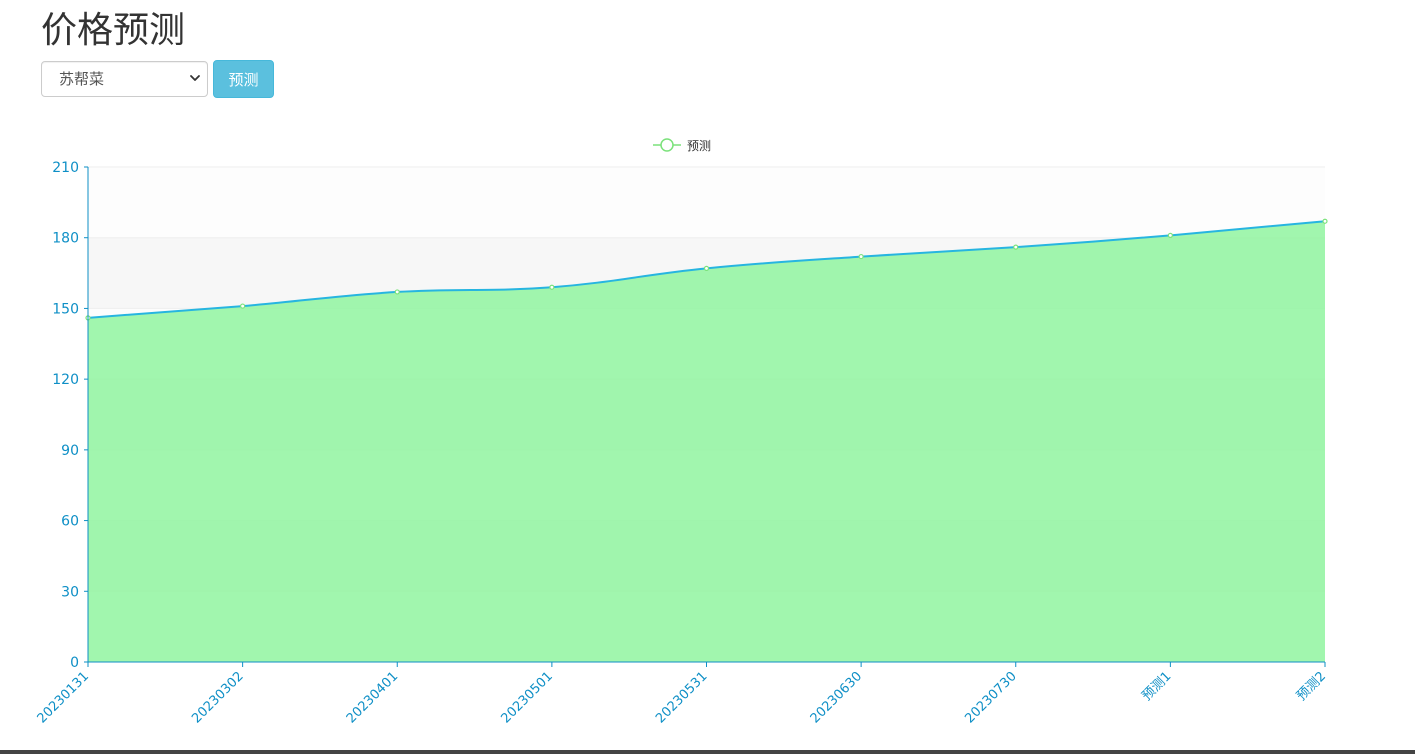 This screenshot has height=754, width=1415. I want to click on split-area-band, so click(706, 202).